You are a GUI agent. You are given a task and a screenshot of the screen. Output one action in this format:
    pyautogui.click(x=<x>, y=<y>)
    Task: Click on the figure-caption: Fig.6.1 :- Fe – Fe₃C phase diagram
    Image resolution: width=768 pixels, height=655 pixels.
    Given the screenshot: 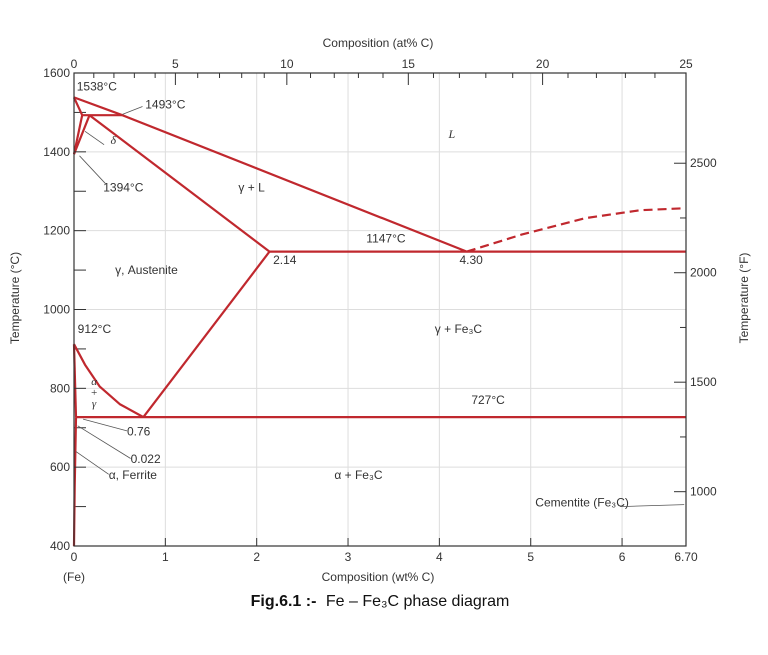 What is the action you would take?
    pyautogui.click(x=380, y=601)
    